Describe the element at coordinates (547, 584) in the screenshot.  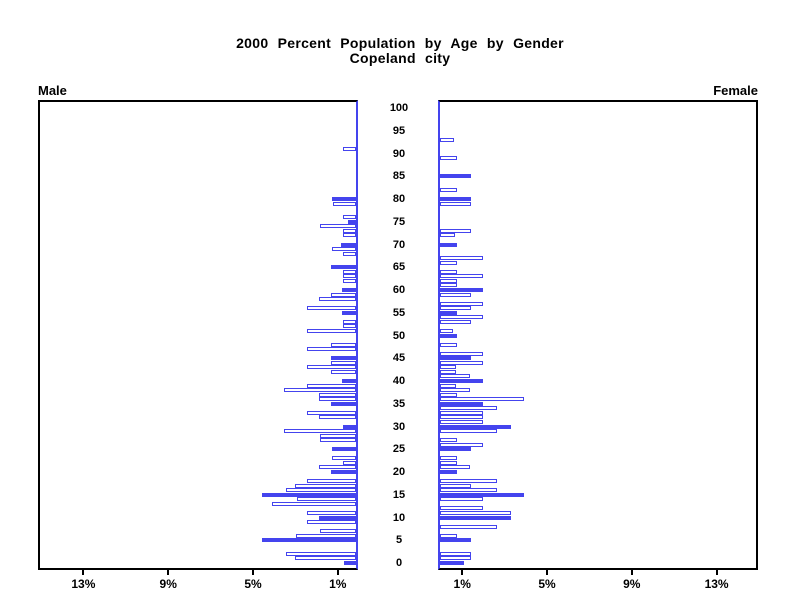
I see `female-tick-label-5: 5%` at that location.